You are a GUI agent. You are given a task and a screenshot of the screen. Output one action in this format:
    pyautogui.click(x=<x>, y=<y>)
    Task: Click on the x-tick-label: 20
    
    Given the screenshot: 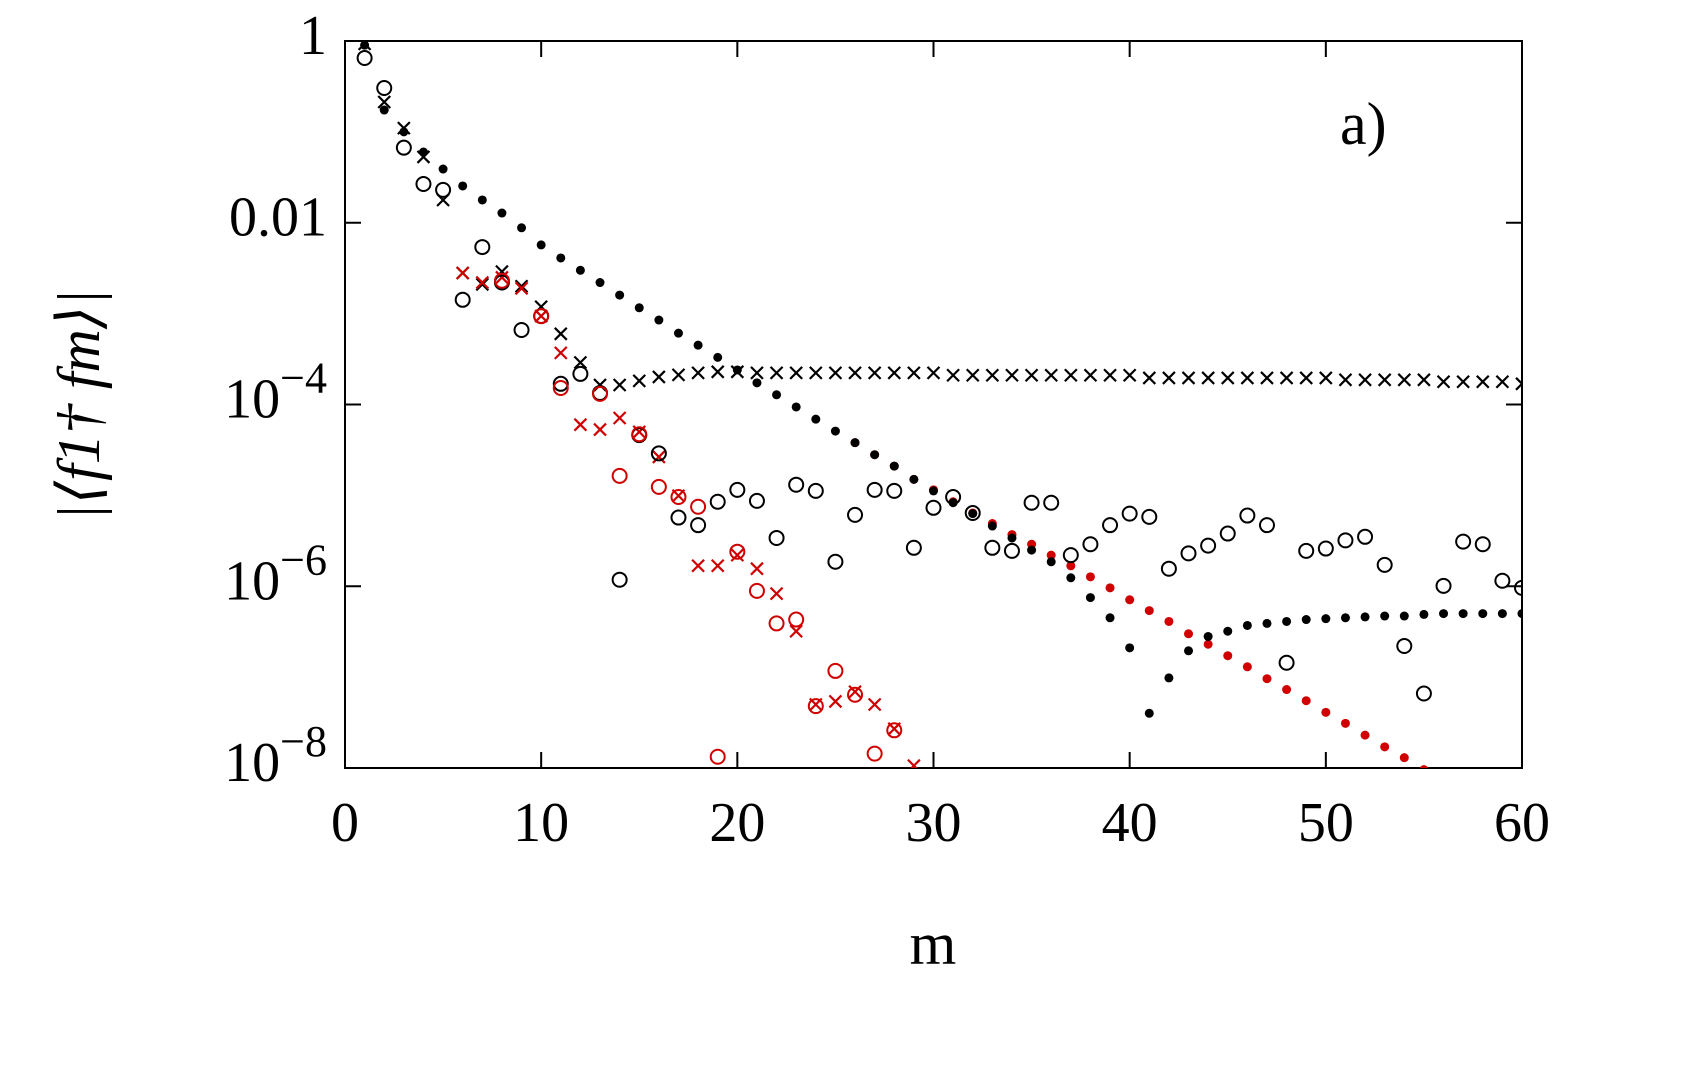 What is the action you would take?
    pyautogui.click(x=737, y=823)
    